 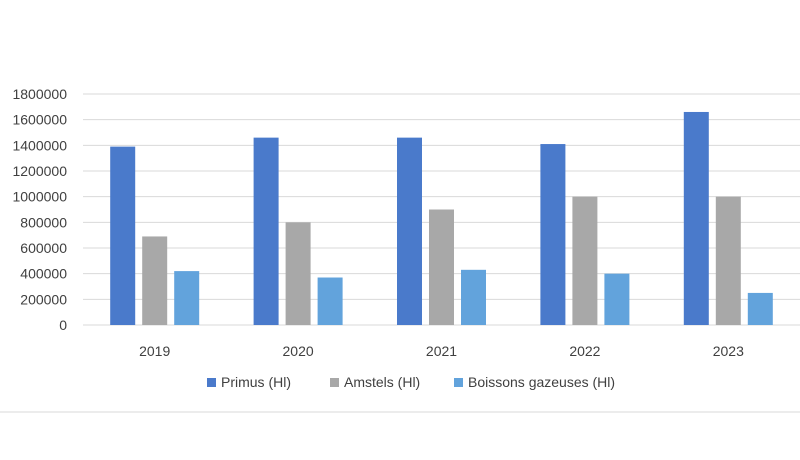 What do you see at coordinates (39, 120) in the screenshot?
I see `y-tick-label: 1600000` at bounding box center [39, 120].